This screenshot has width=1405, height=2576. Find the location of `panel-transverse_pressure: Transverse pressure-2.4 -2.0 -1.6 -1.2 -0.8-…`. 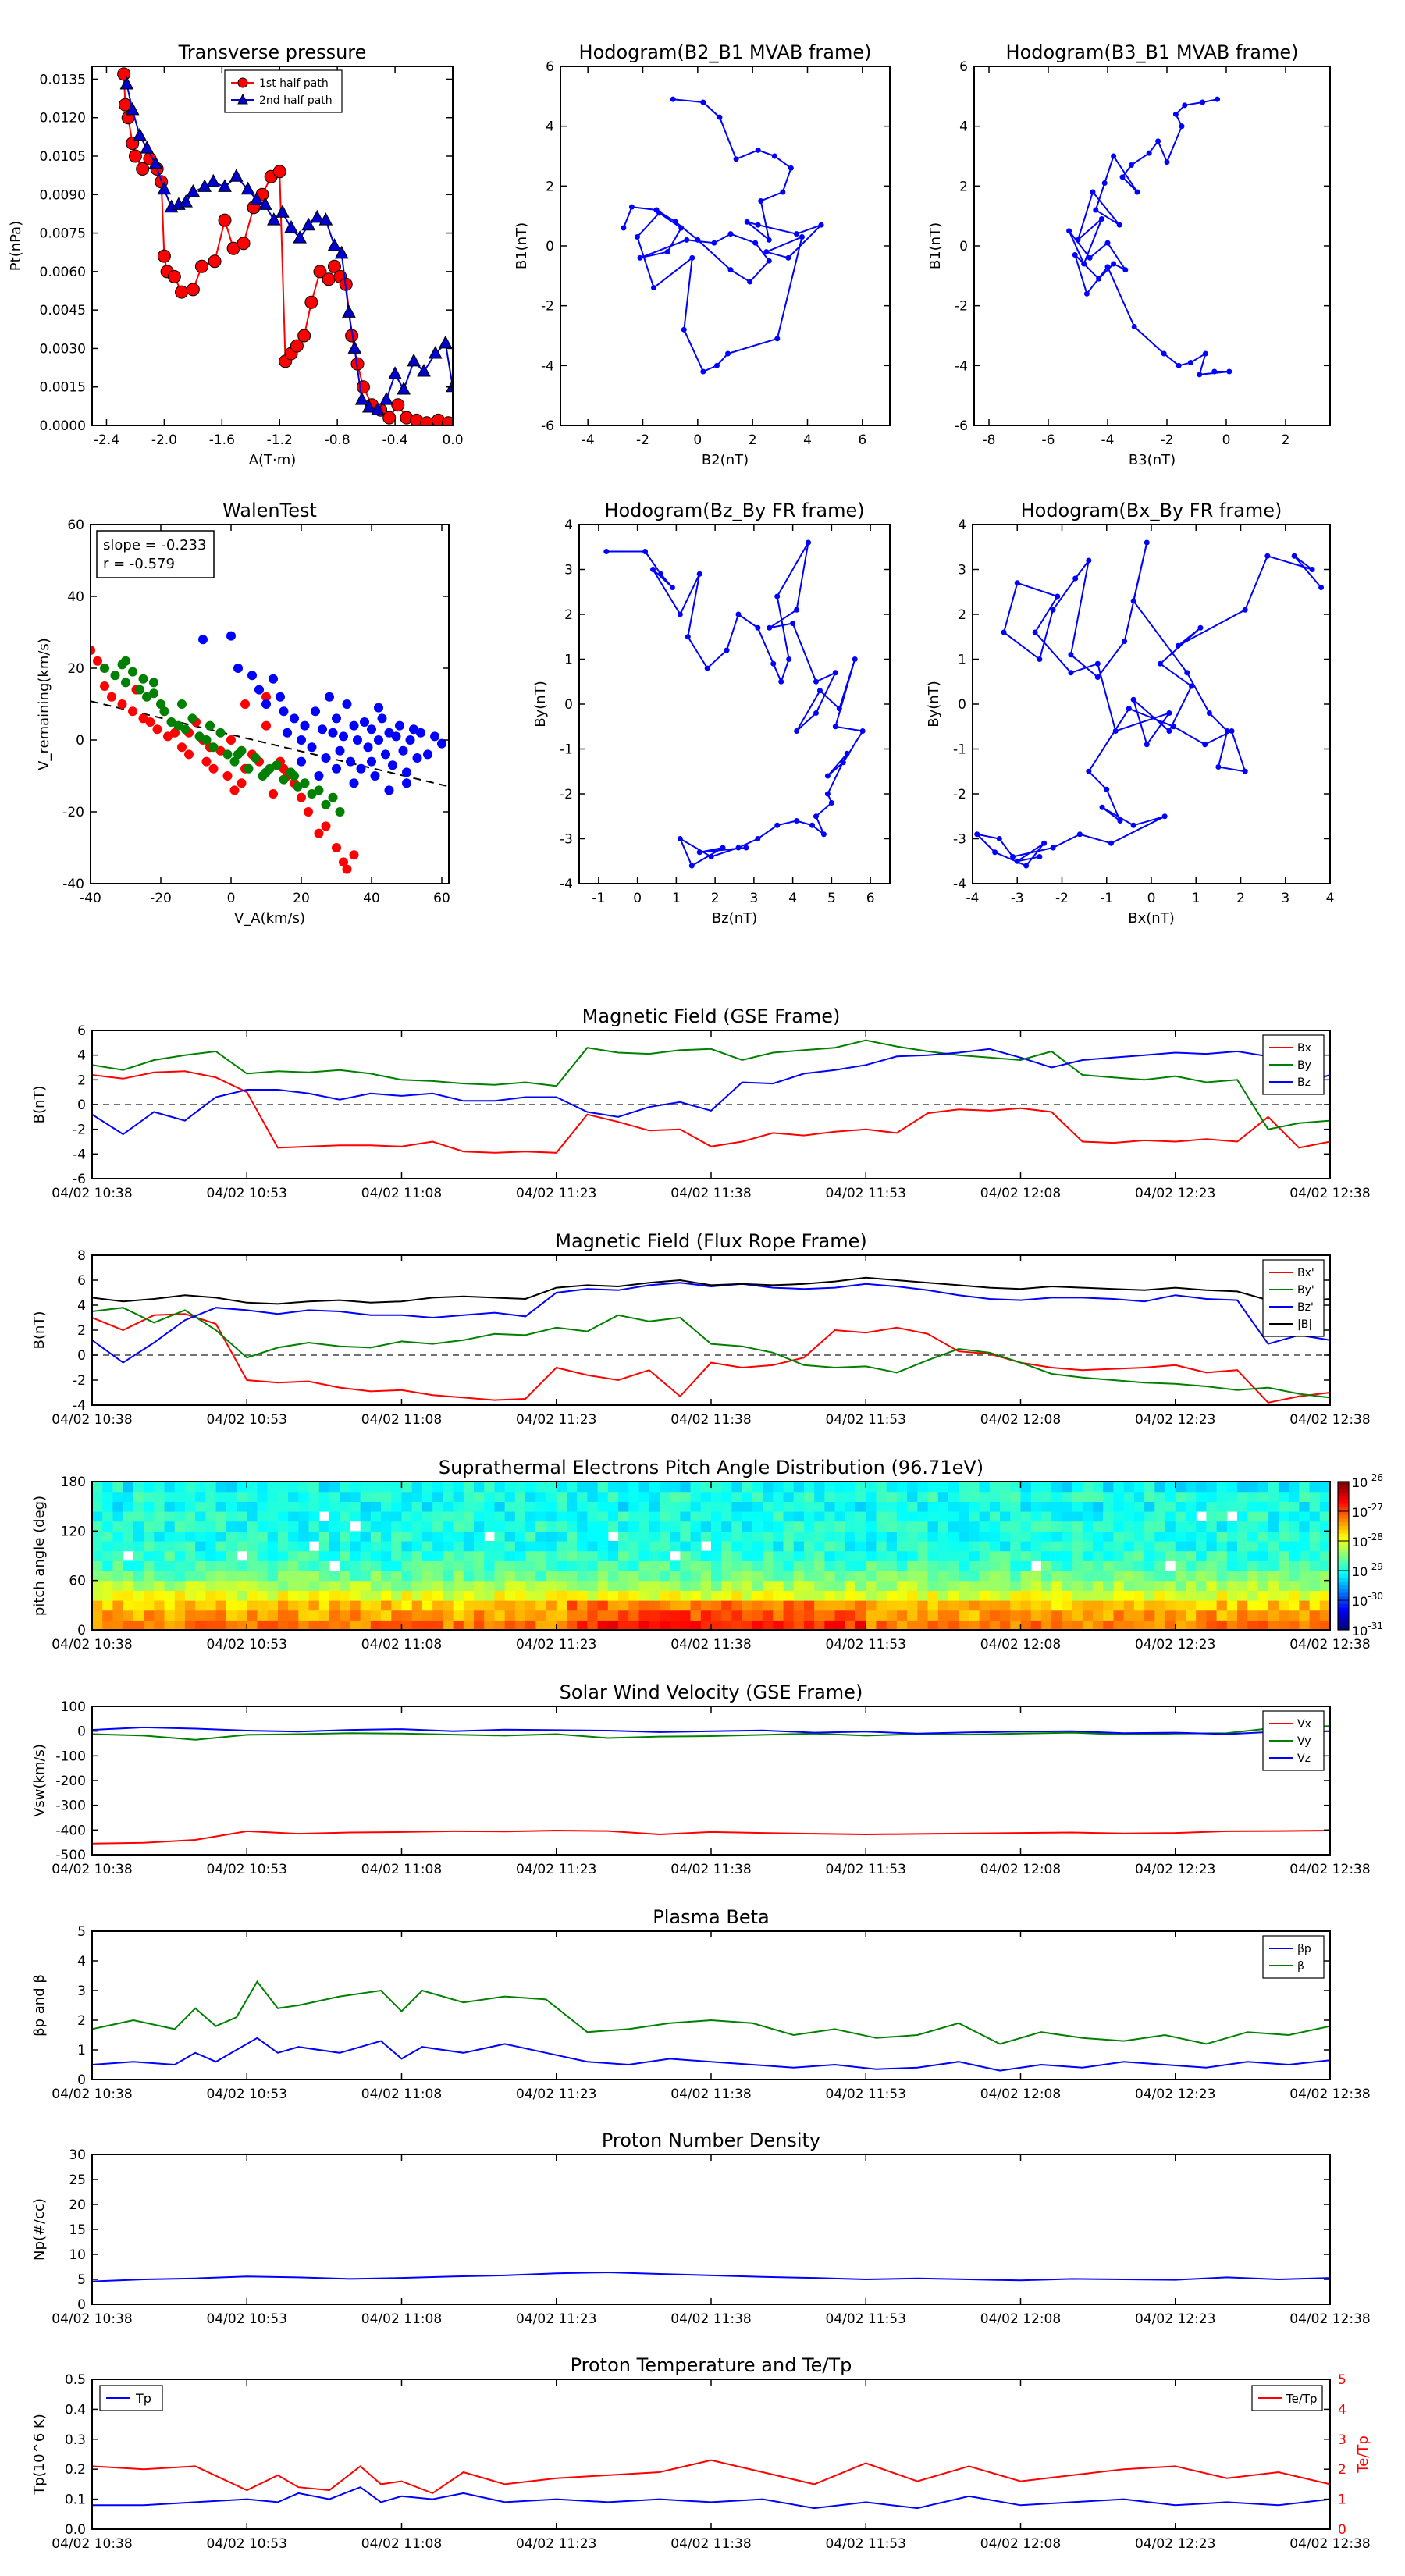

panel-transverse_pressure: Transverse pressure-2.4 -2.0 -1.6 -1.2 -0.8-… is located at coordinates (236, 255).